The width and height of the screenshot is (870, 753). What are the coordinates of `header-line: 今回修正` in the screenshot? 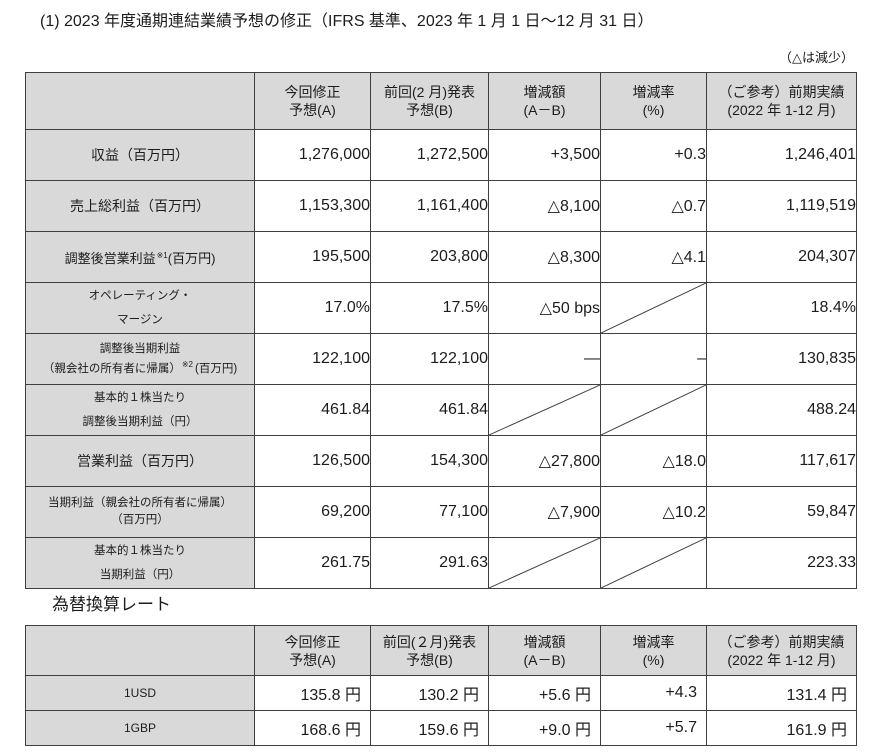 It's located at (312, 92).